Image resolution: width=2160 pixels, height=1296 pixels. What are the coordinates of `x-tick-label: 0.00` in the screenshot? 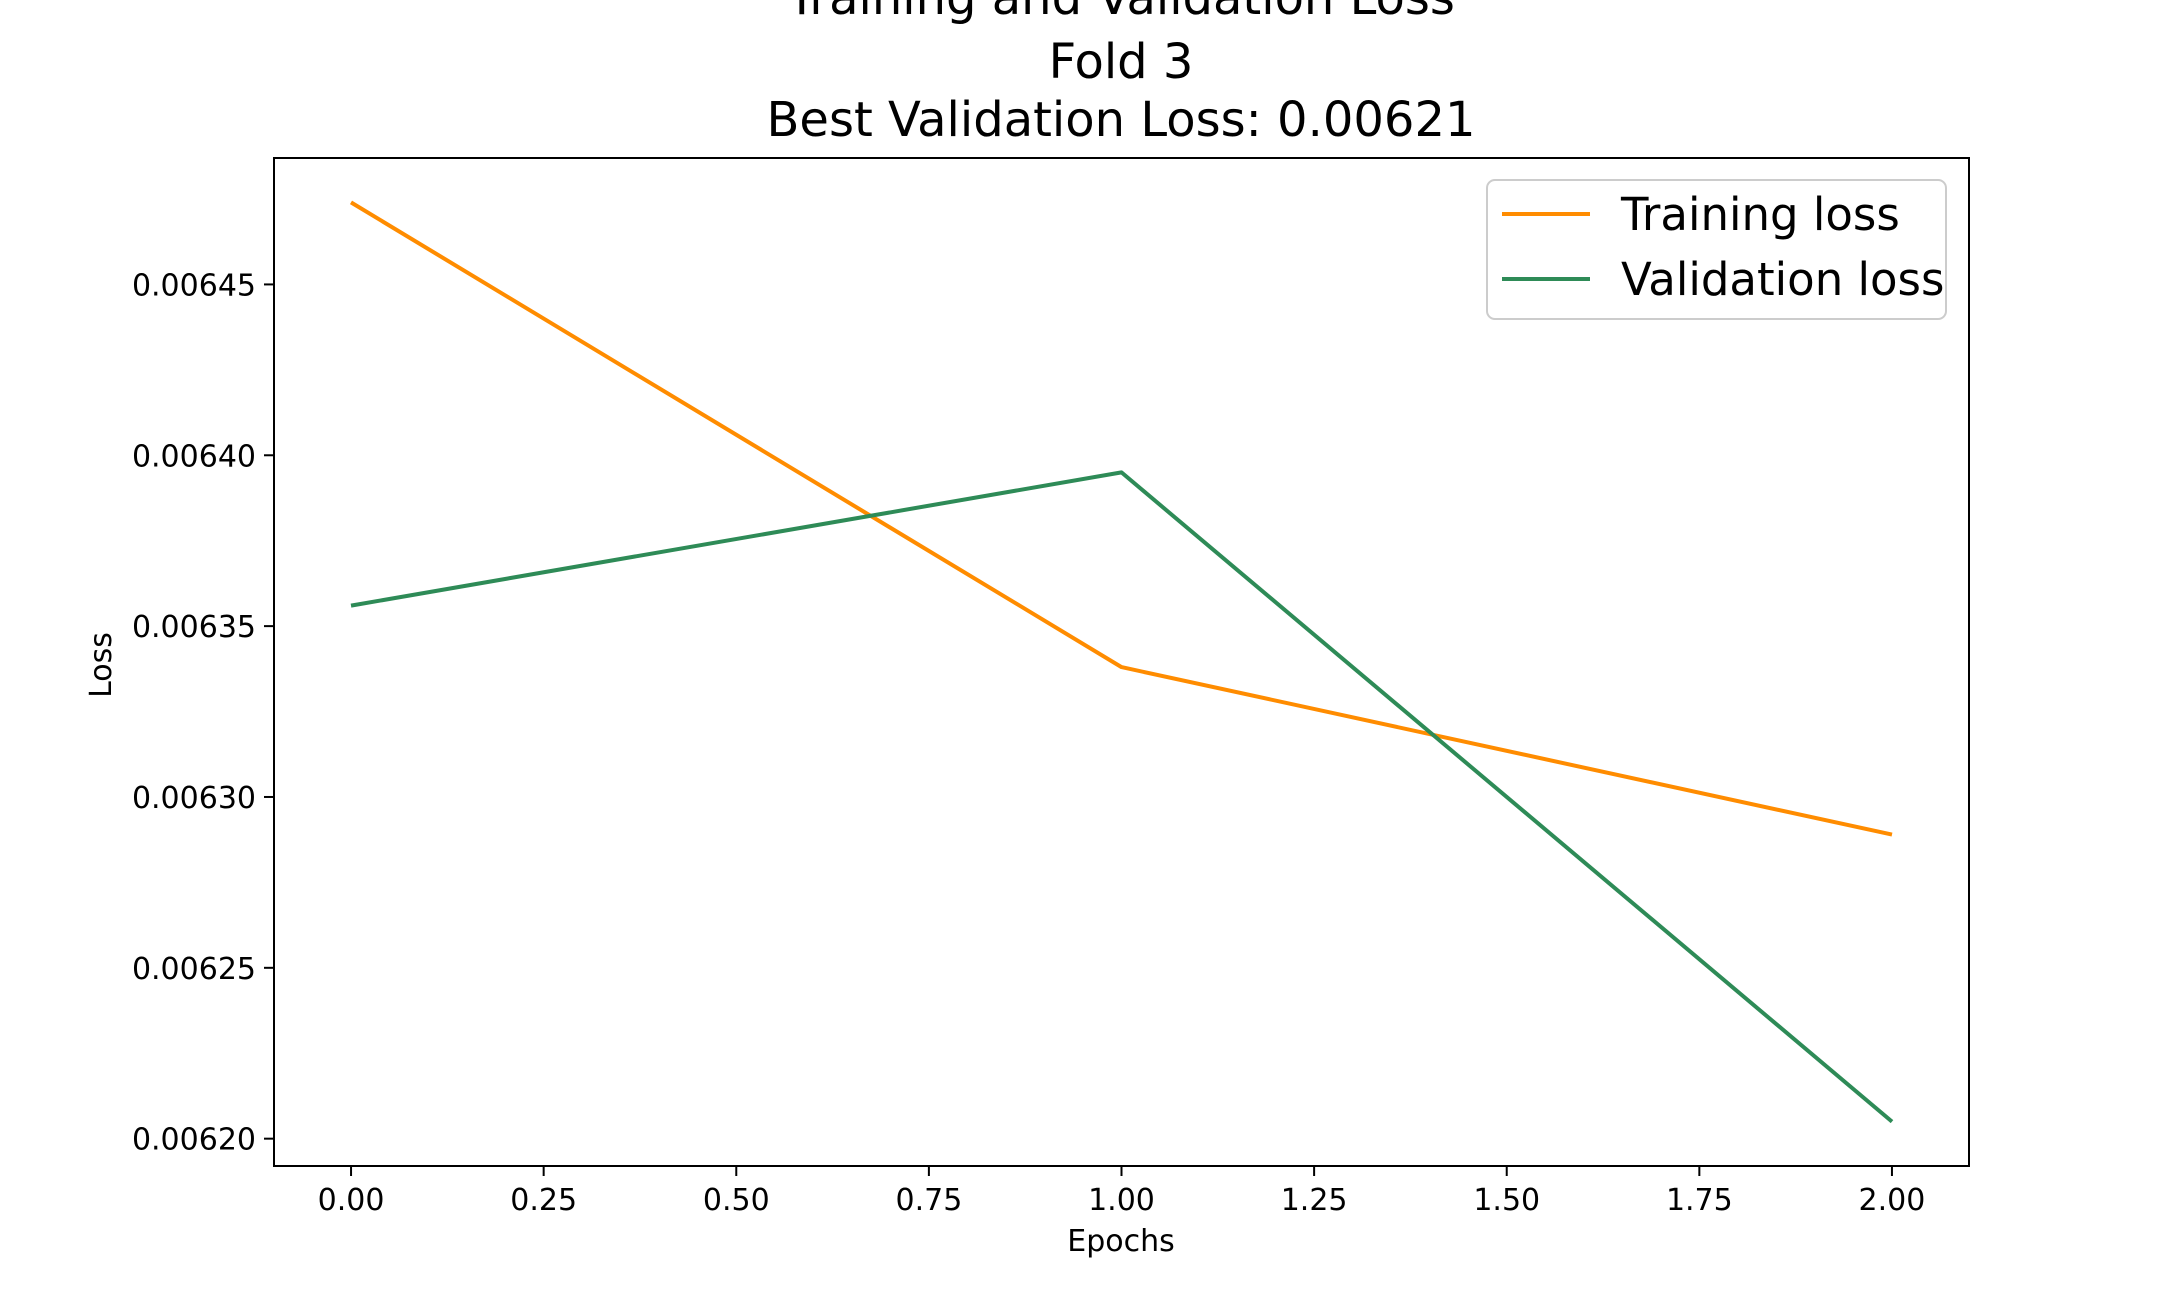 It's located at (351, 1200).